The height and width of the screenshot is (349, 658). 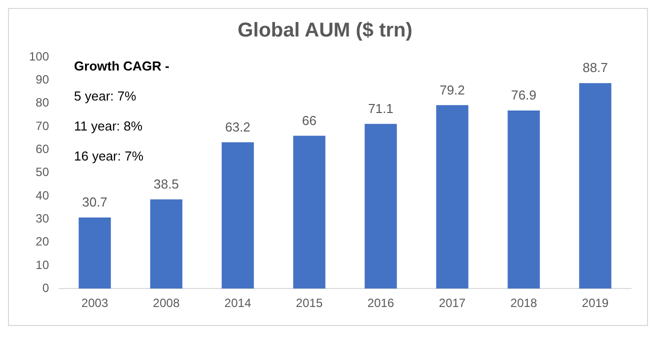 I want to click on data-label: 38.5, so click(x=166, y=184).